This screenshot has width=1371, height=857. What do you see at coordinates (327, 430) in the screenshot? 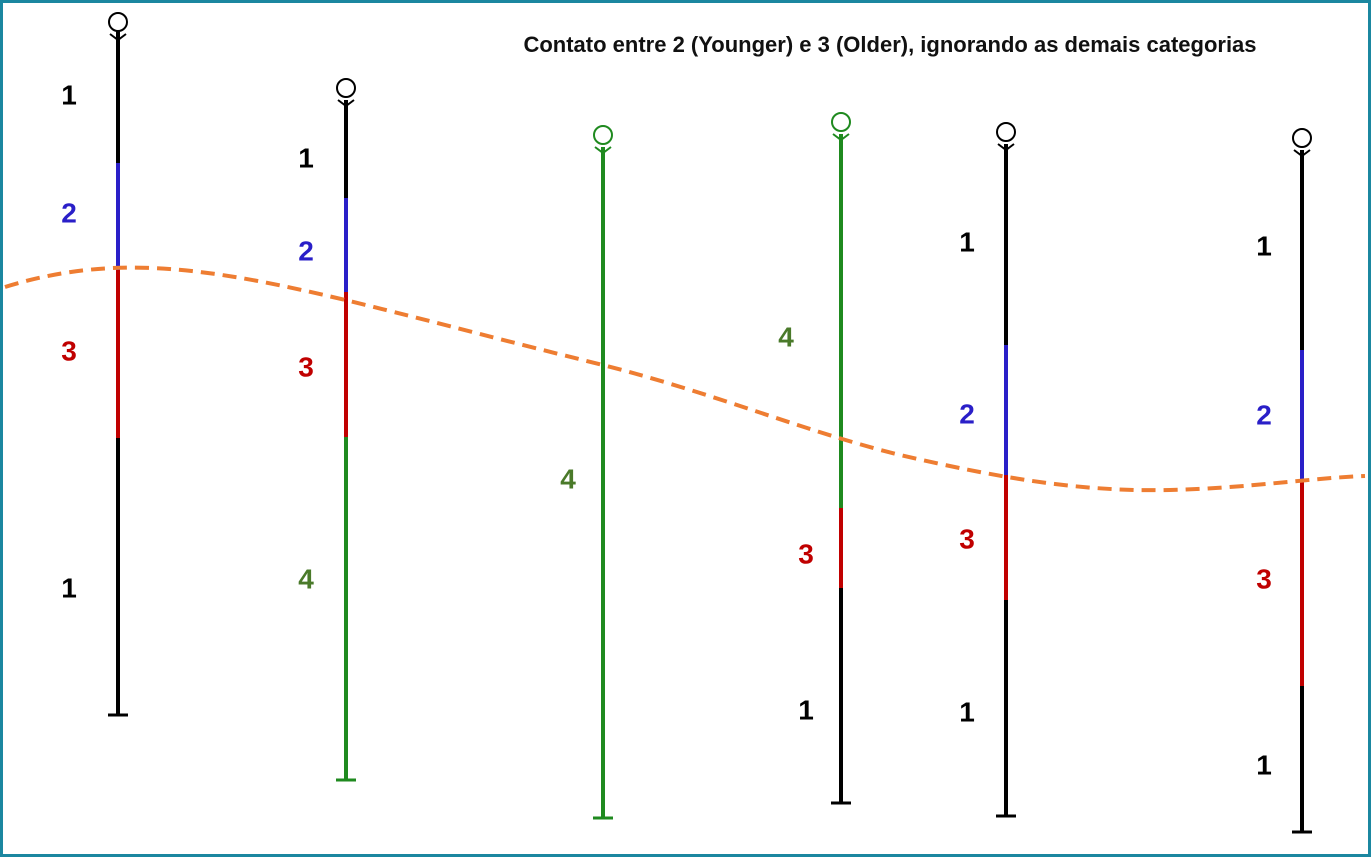
I see `well: 1 2 3 4` at bounding box center [327, 430].